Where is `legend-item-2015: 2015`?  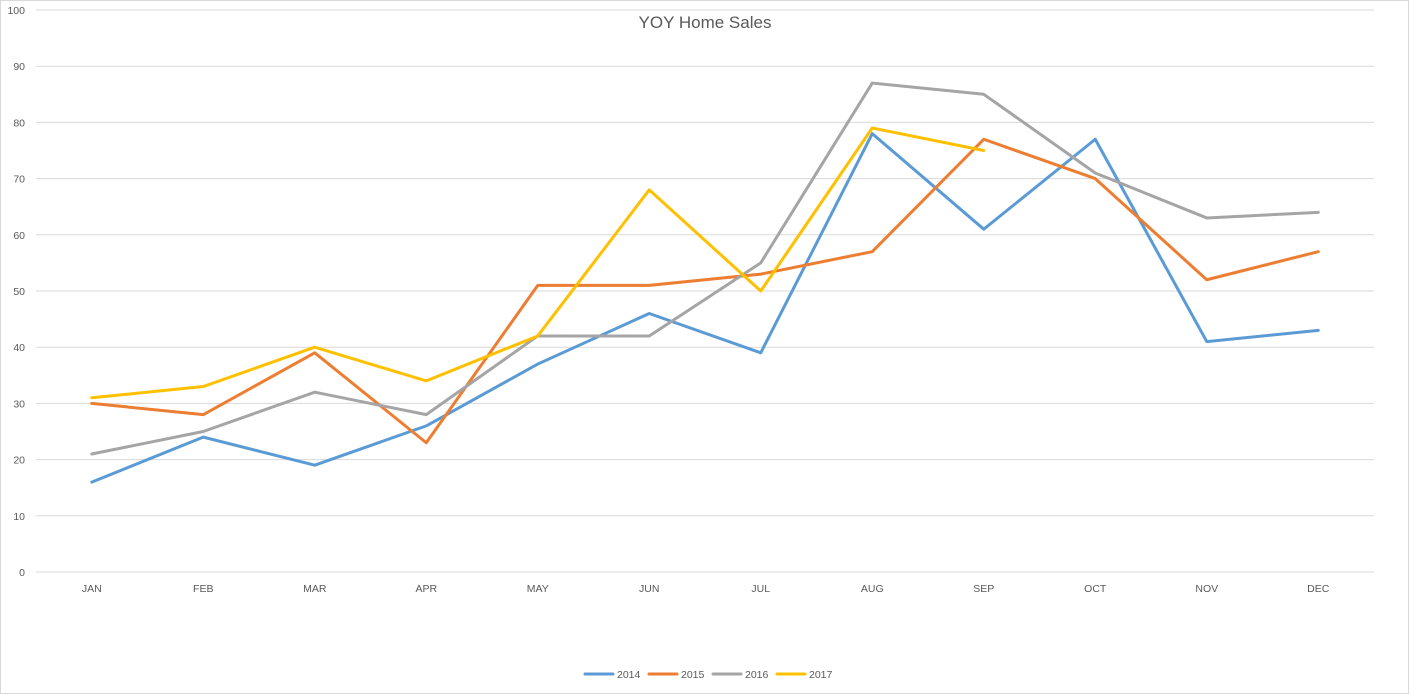 legend-item-2015: 2015 is located at coordinates (676, 675).